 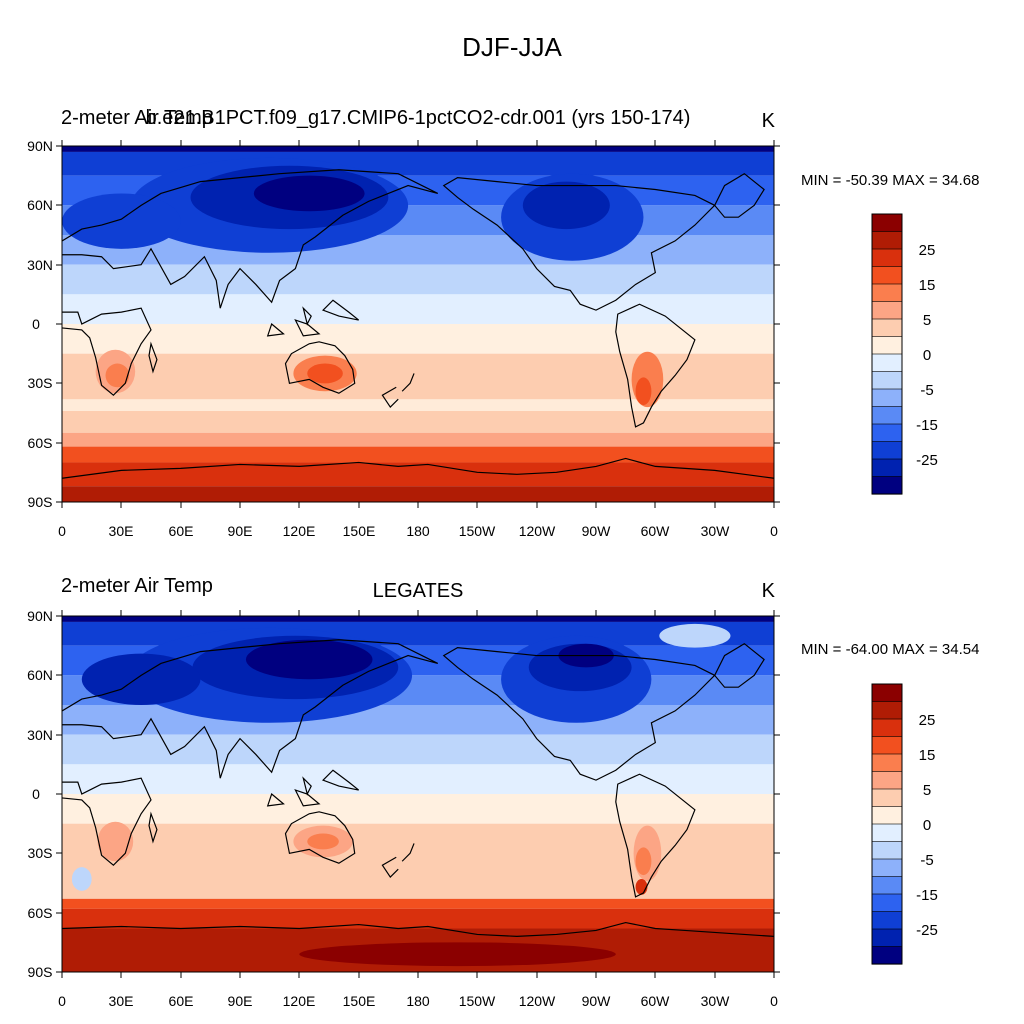 What do you see at coordinates (927, 460) in the screenshot?
I see `panel-1-colorbar-tick: -25` at bounding box center [927, 460].